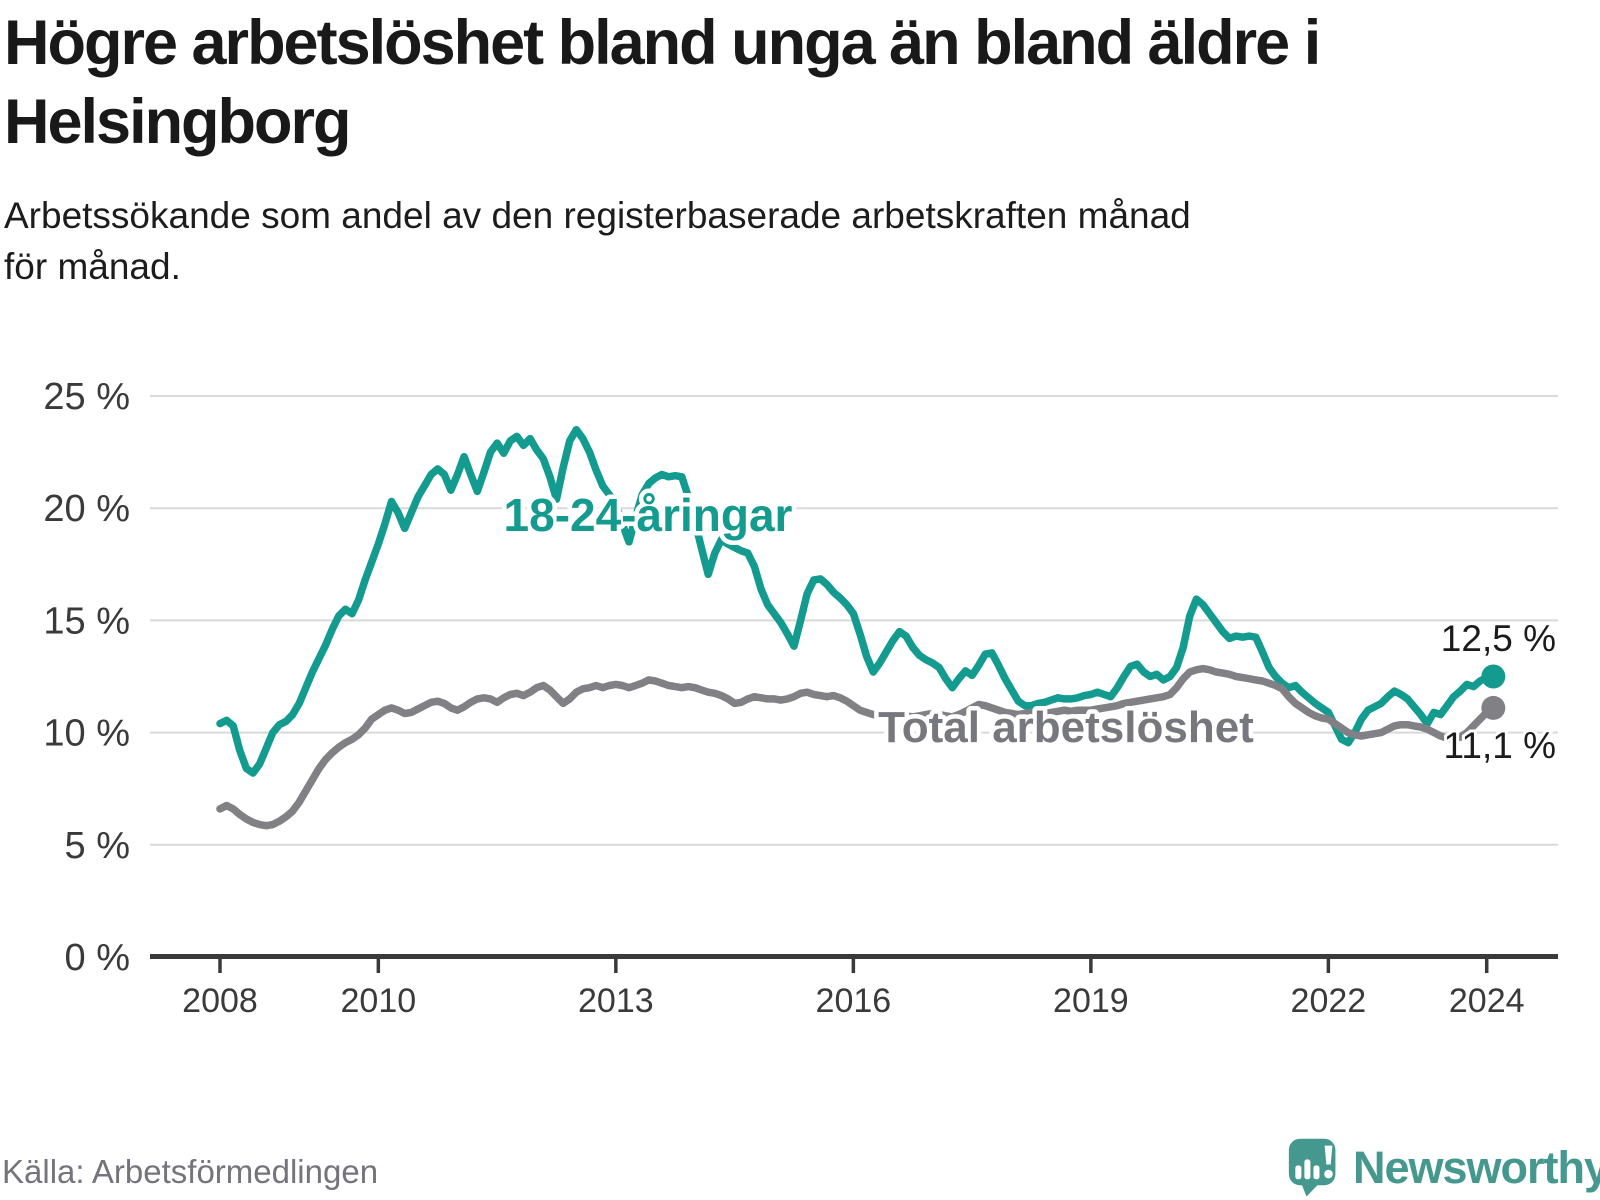 The image size is (1600, 1200). I want to click on y-axis-tick-label: 20 %, so click(86, 509).